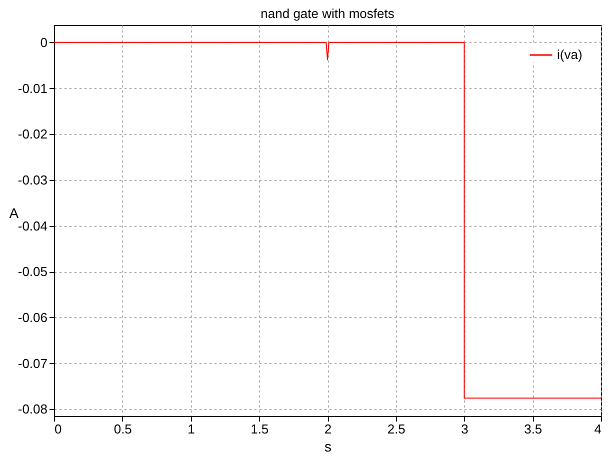 This screenshot has height=460, width=614. Describe the element at coordinates (44, 42) in the screenshot. I see `y-tick-label: 0` at that location.